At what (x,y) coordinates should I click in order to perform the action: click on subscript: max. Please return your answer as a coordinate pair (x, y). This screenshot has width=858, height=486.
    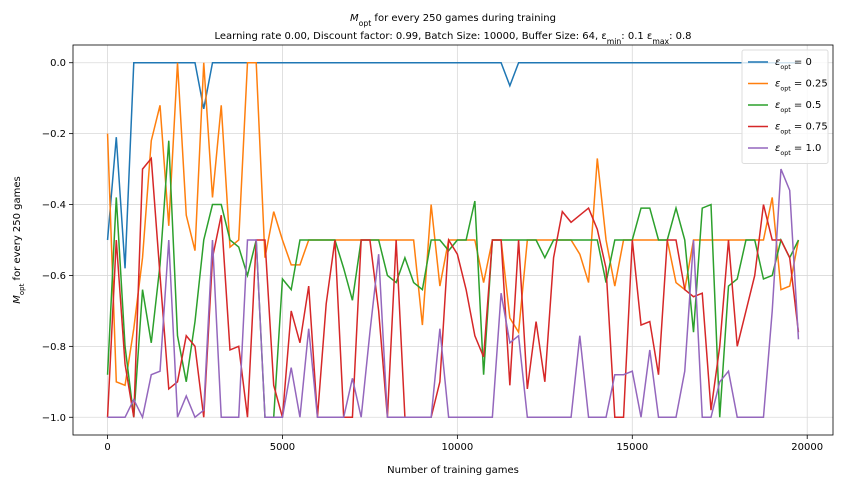
    Looking at the image, I should click on (660, 41).